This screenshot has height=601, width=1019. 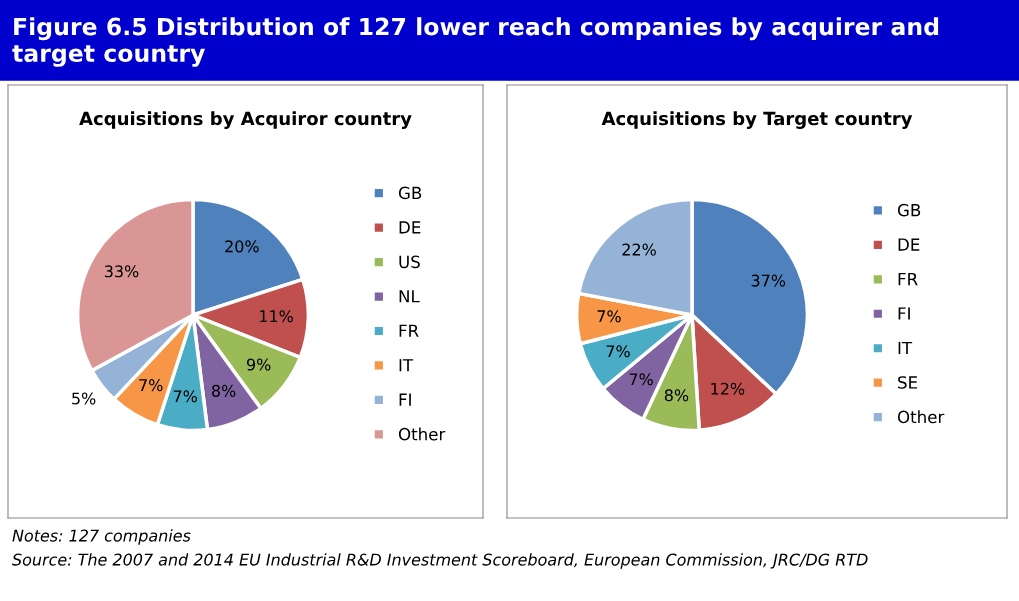 I want to click on legend-label: NL, so click(x=409, y=296).